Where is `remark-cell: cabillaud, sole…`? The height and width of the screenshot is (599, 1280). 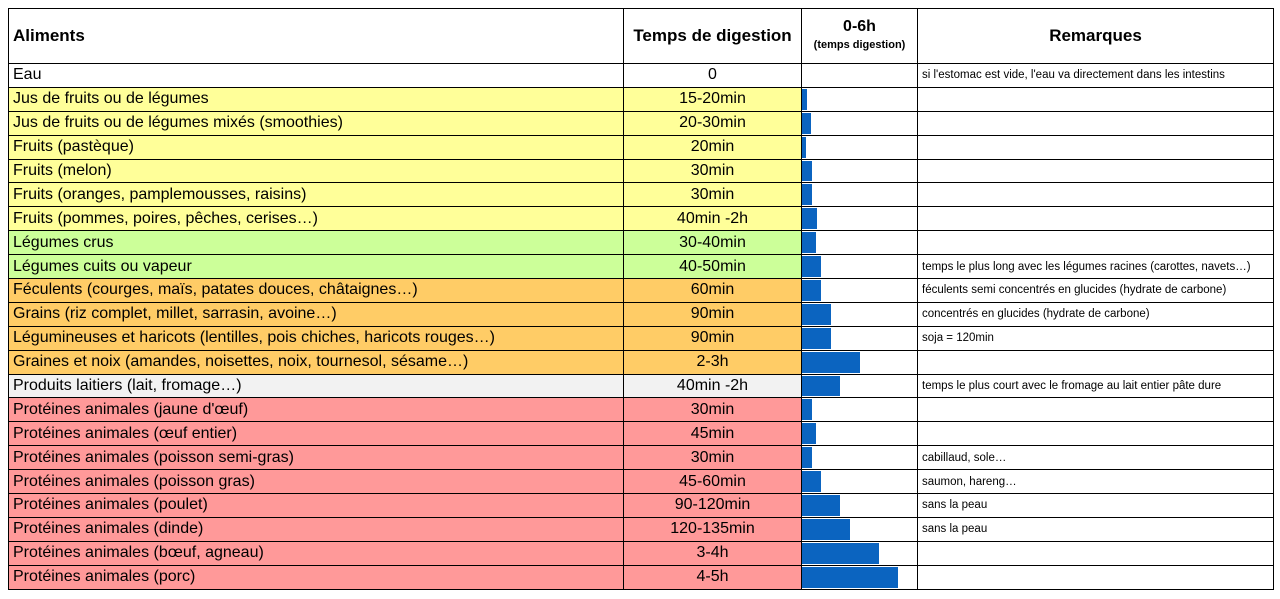
remark-cell: cabillaud, sole… is located at coordinates (1095, 458).